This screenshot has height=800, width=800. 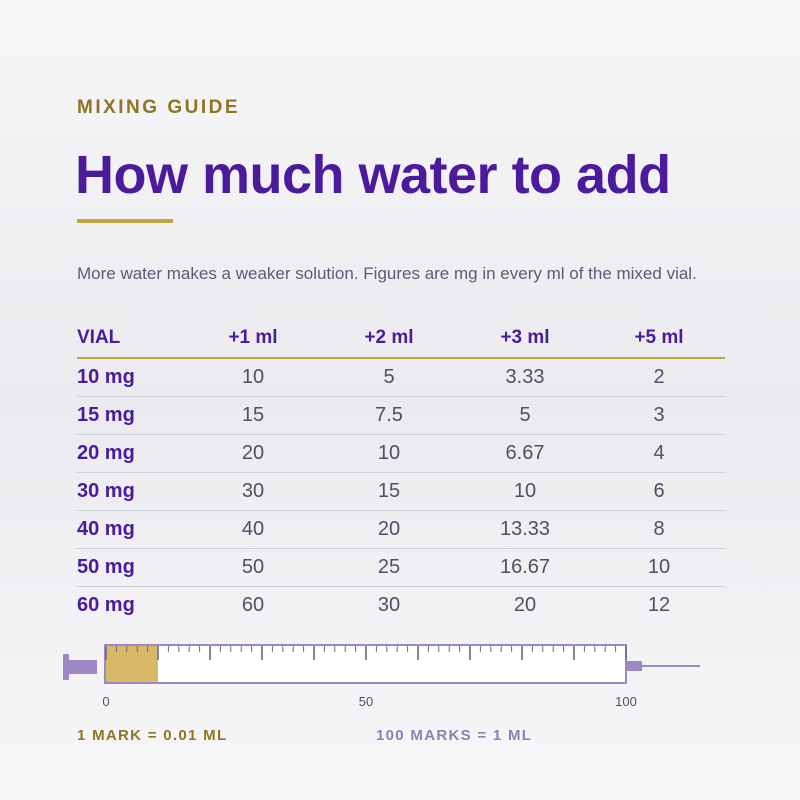 I want to click on vial-cell: 20 mg, so click(x=106, y=453).